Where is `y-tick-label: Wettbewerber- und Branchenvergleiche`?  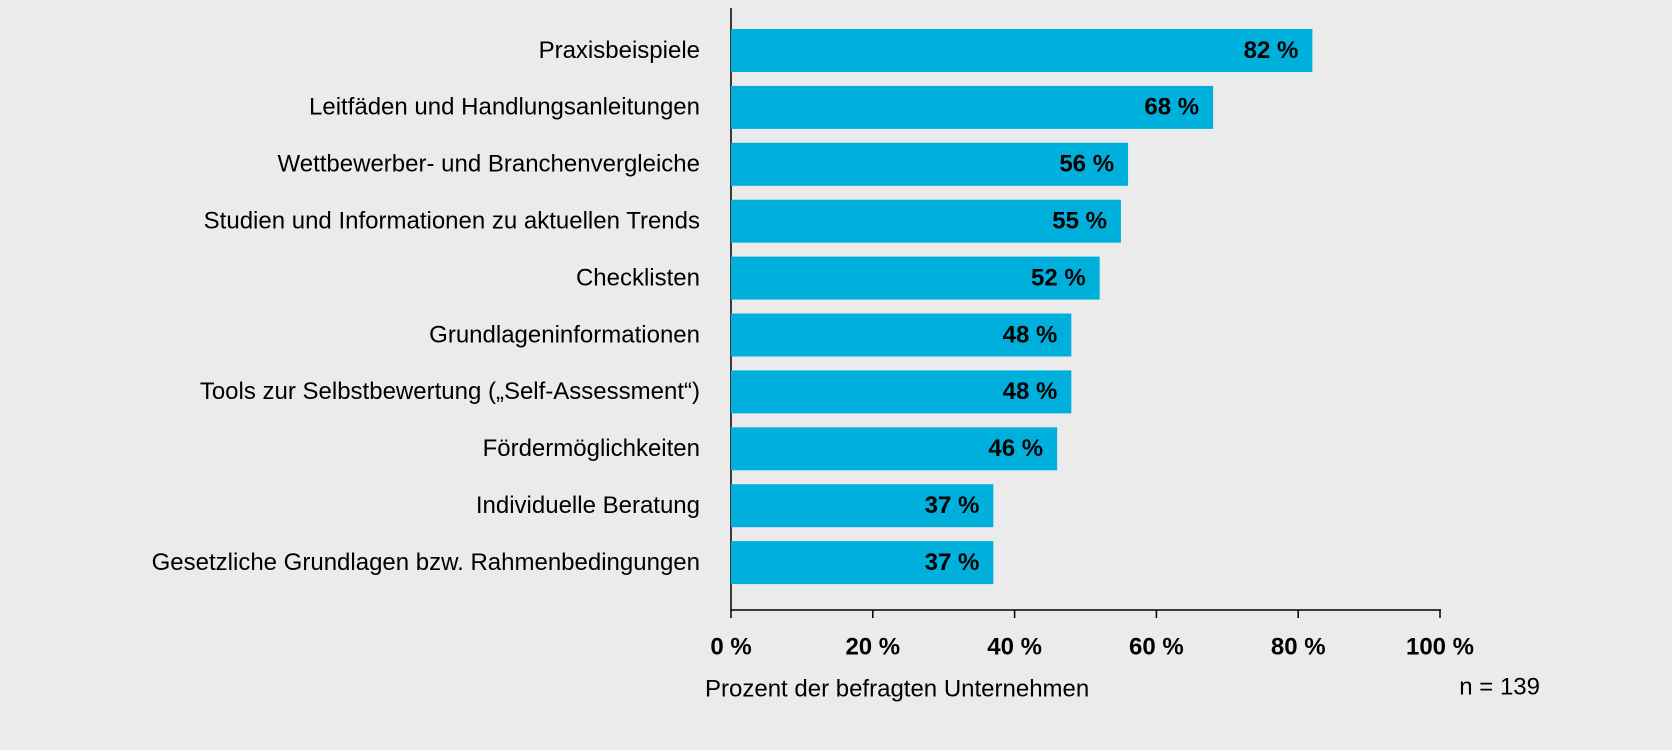
y-tick-label: Wettbewerber- und Branchenvergleiche is located at coordinates (489, 164).